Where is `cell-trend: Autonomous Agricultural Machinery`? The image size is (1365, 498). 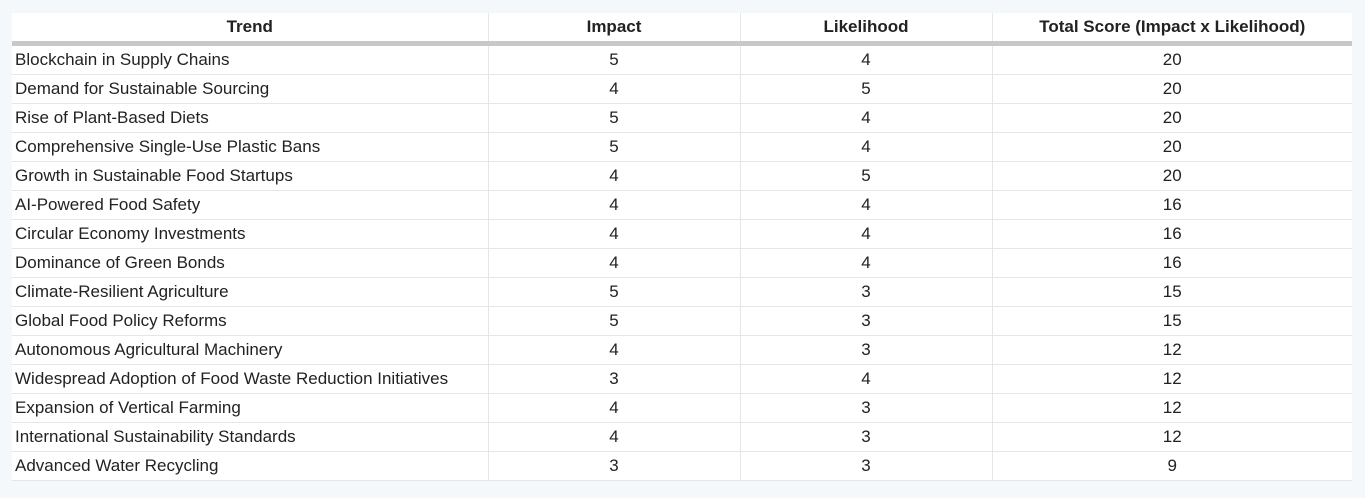
cell-trend: Autonomous Agricultural Machinery is located at coordinates (250, 350).